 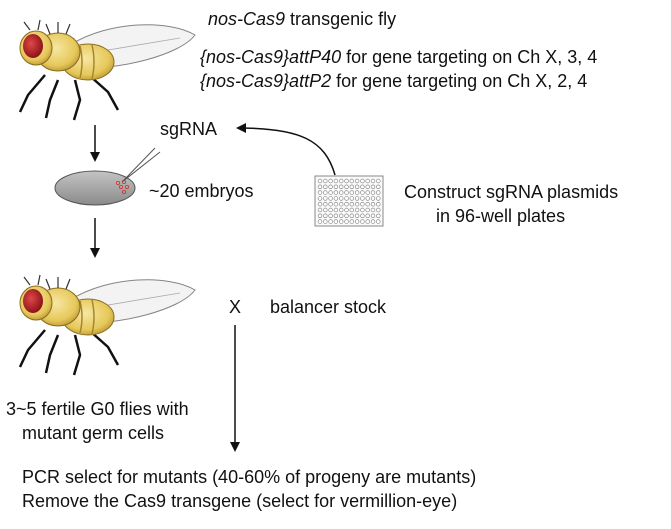 I want to click on plasmid-line-2: in 96-well plates, so click(x=501, y=216).